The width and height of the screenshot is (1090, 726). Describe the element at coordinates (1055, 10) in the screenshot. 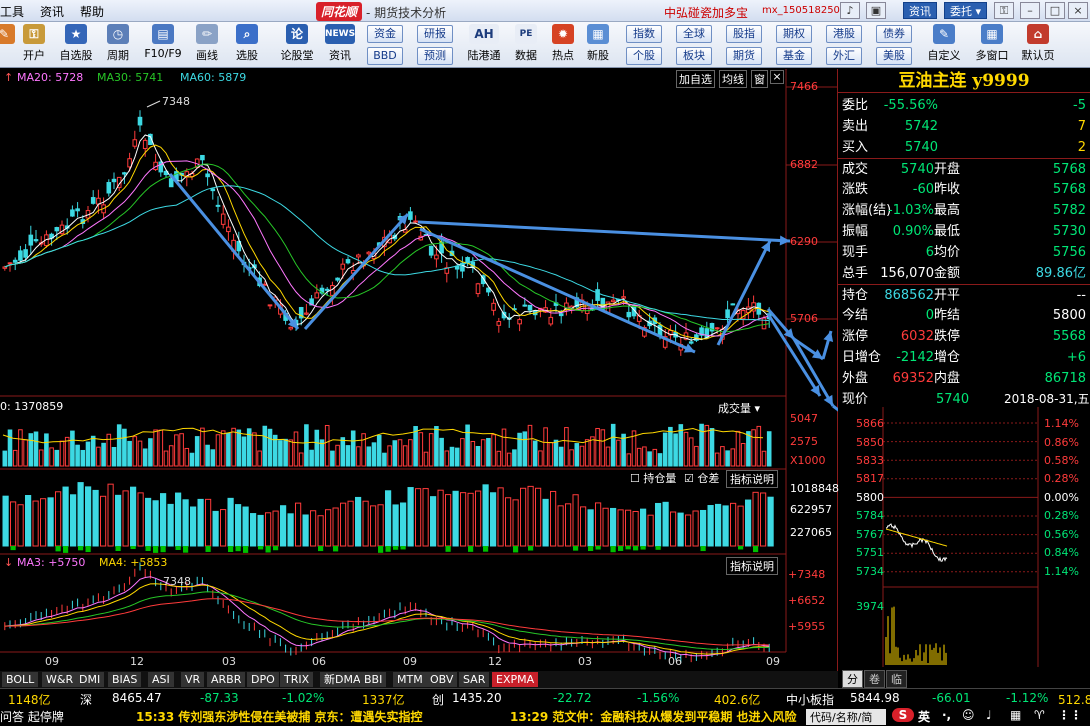

I see `maximize-icon: □` at that location.